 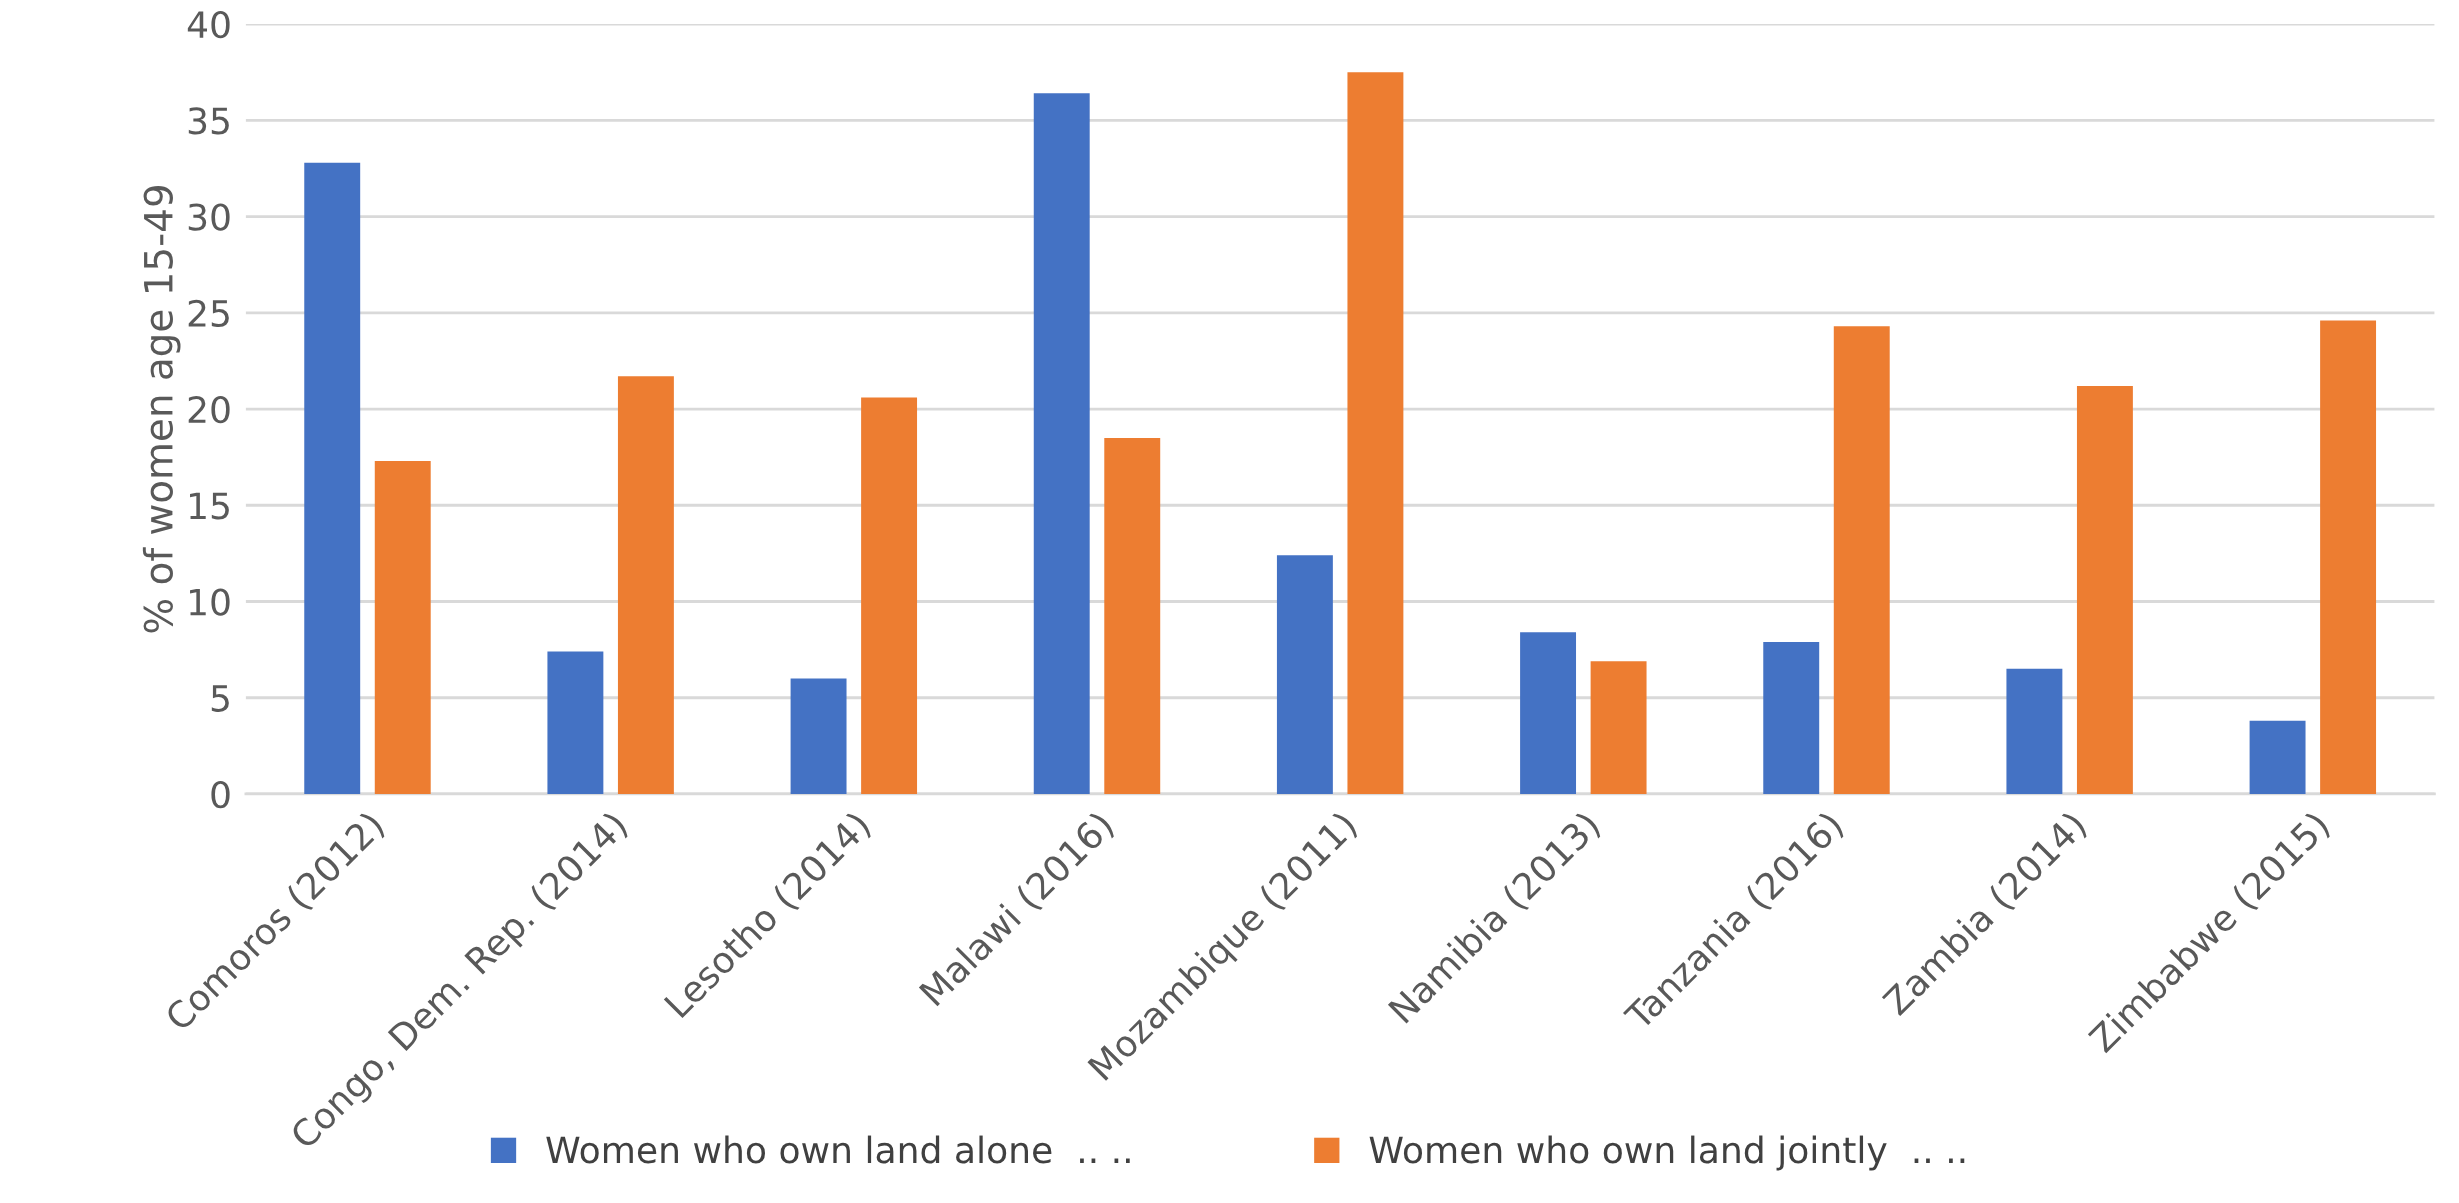 I want to click on y-tick-label: 40, so click(x=208, y=24).